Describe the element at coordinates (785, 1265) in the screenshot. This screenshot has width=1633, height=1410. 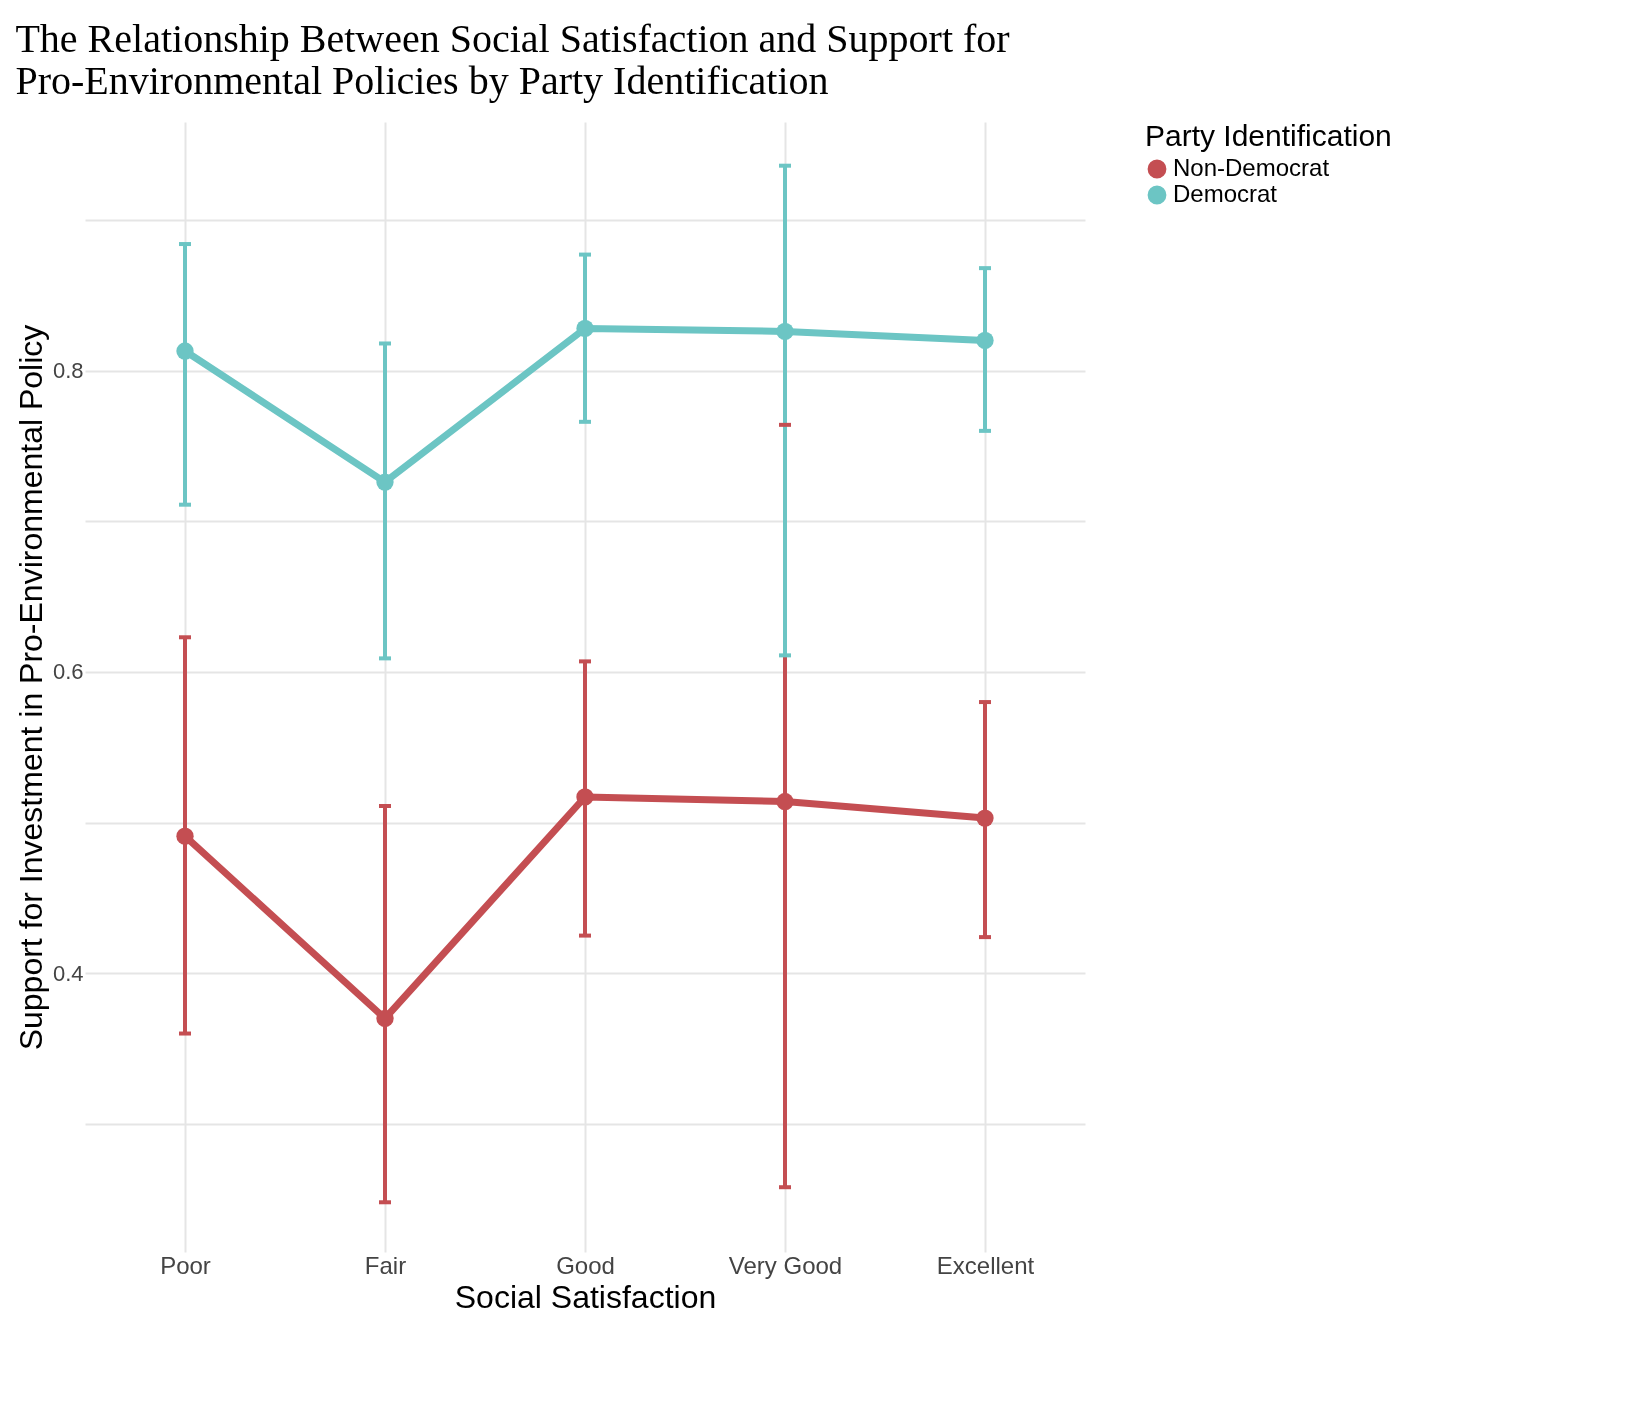
I see `x-tick-label: Very Good` at that location.